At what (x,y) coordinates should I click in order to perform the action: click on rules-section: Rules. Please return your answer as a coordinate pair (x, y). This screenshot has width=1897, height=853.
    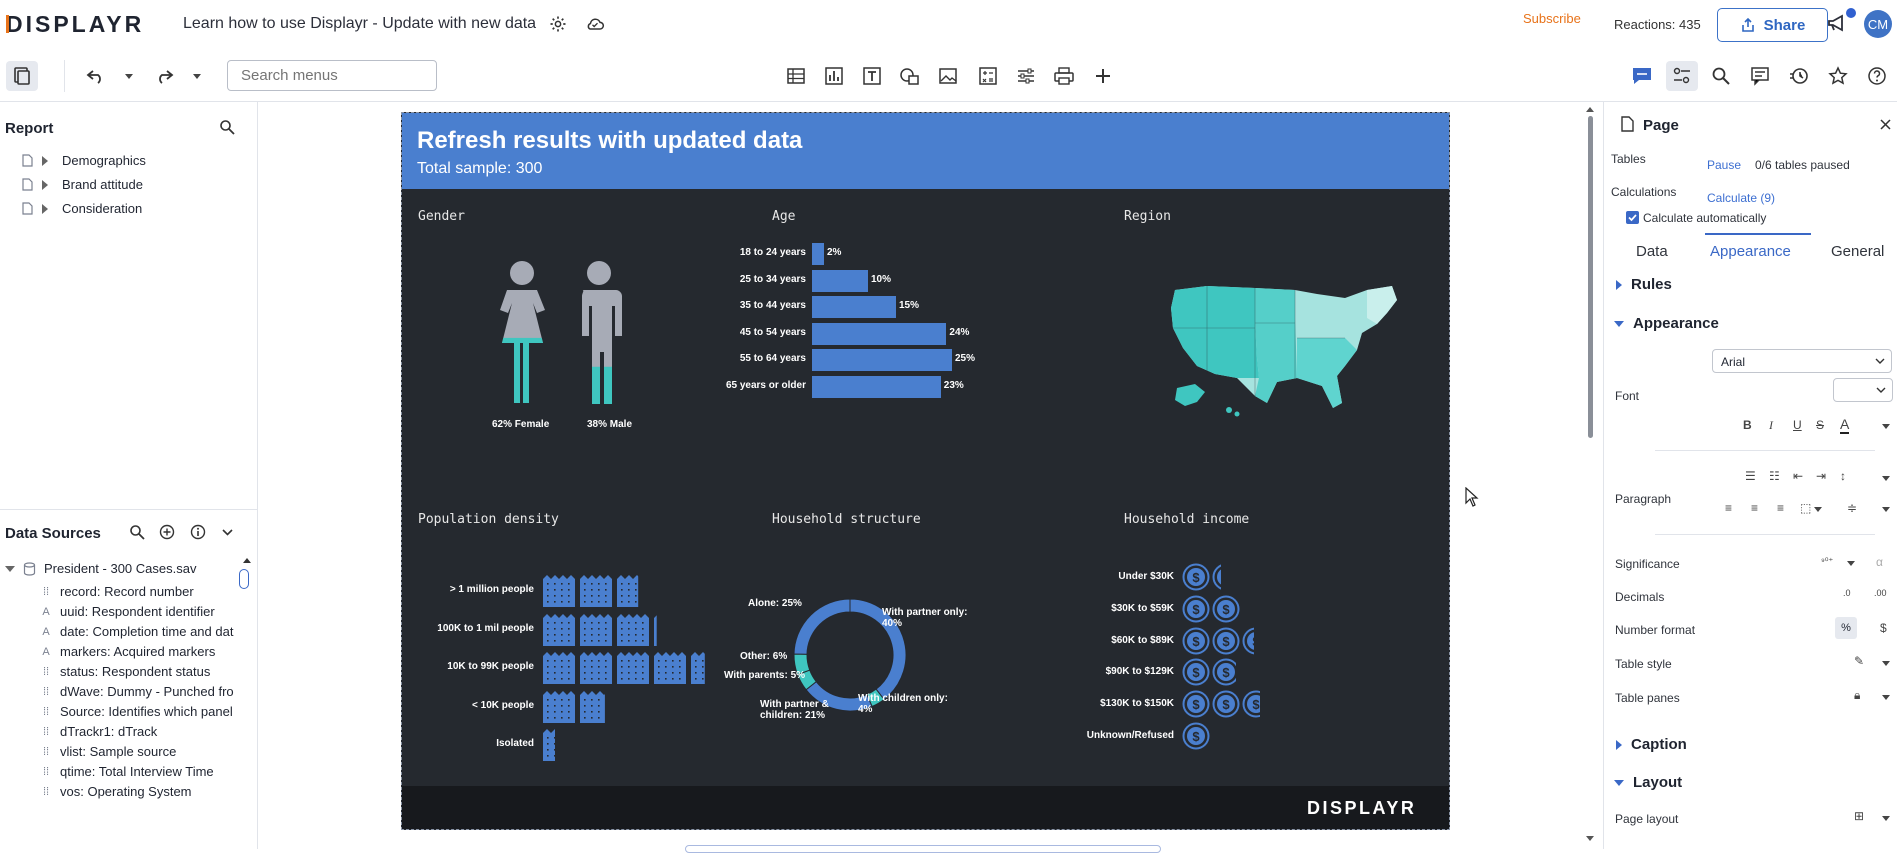
    Looking at the image, I should click on (1644, 284).